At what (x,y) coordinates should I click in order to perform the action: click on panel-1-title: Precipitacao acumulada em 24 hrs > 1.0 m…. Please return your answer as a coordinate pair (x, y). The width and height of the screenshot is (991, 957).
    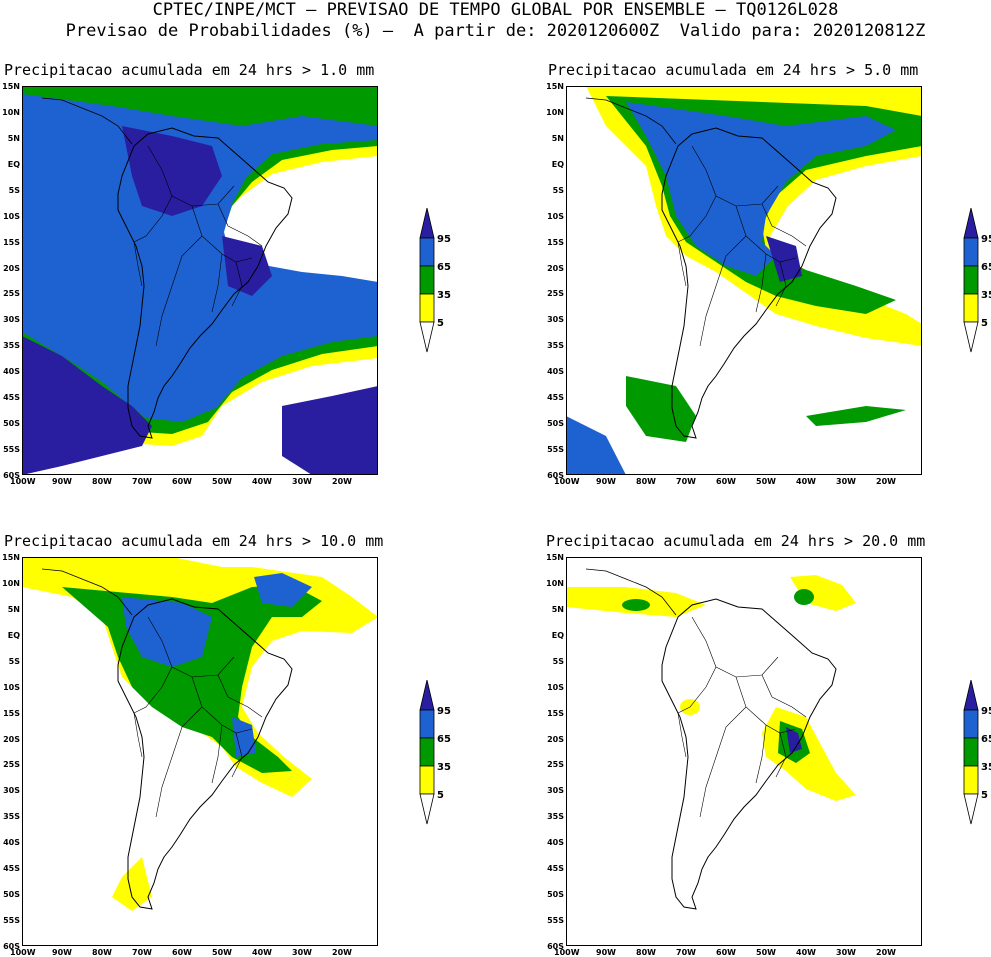
    Looking at the image, I should click on (189, 70).